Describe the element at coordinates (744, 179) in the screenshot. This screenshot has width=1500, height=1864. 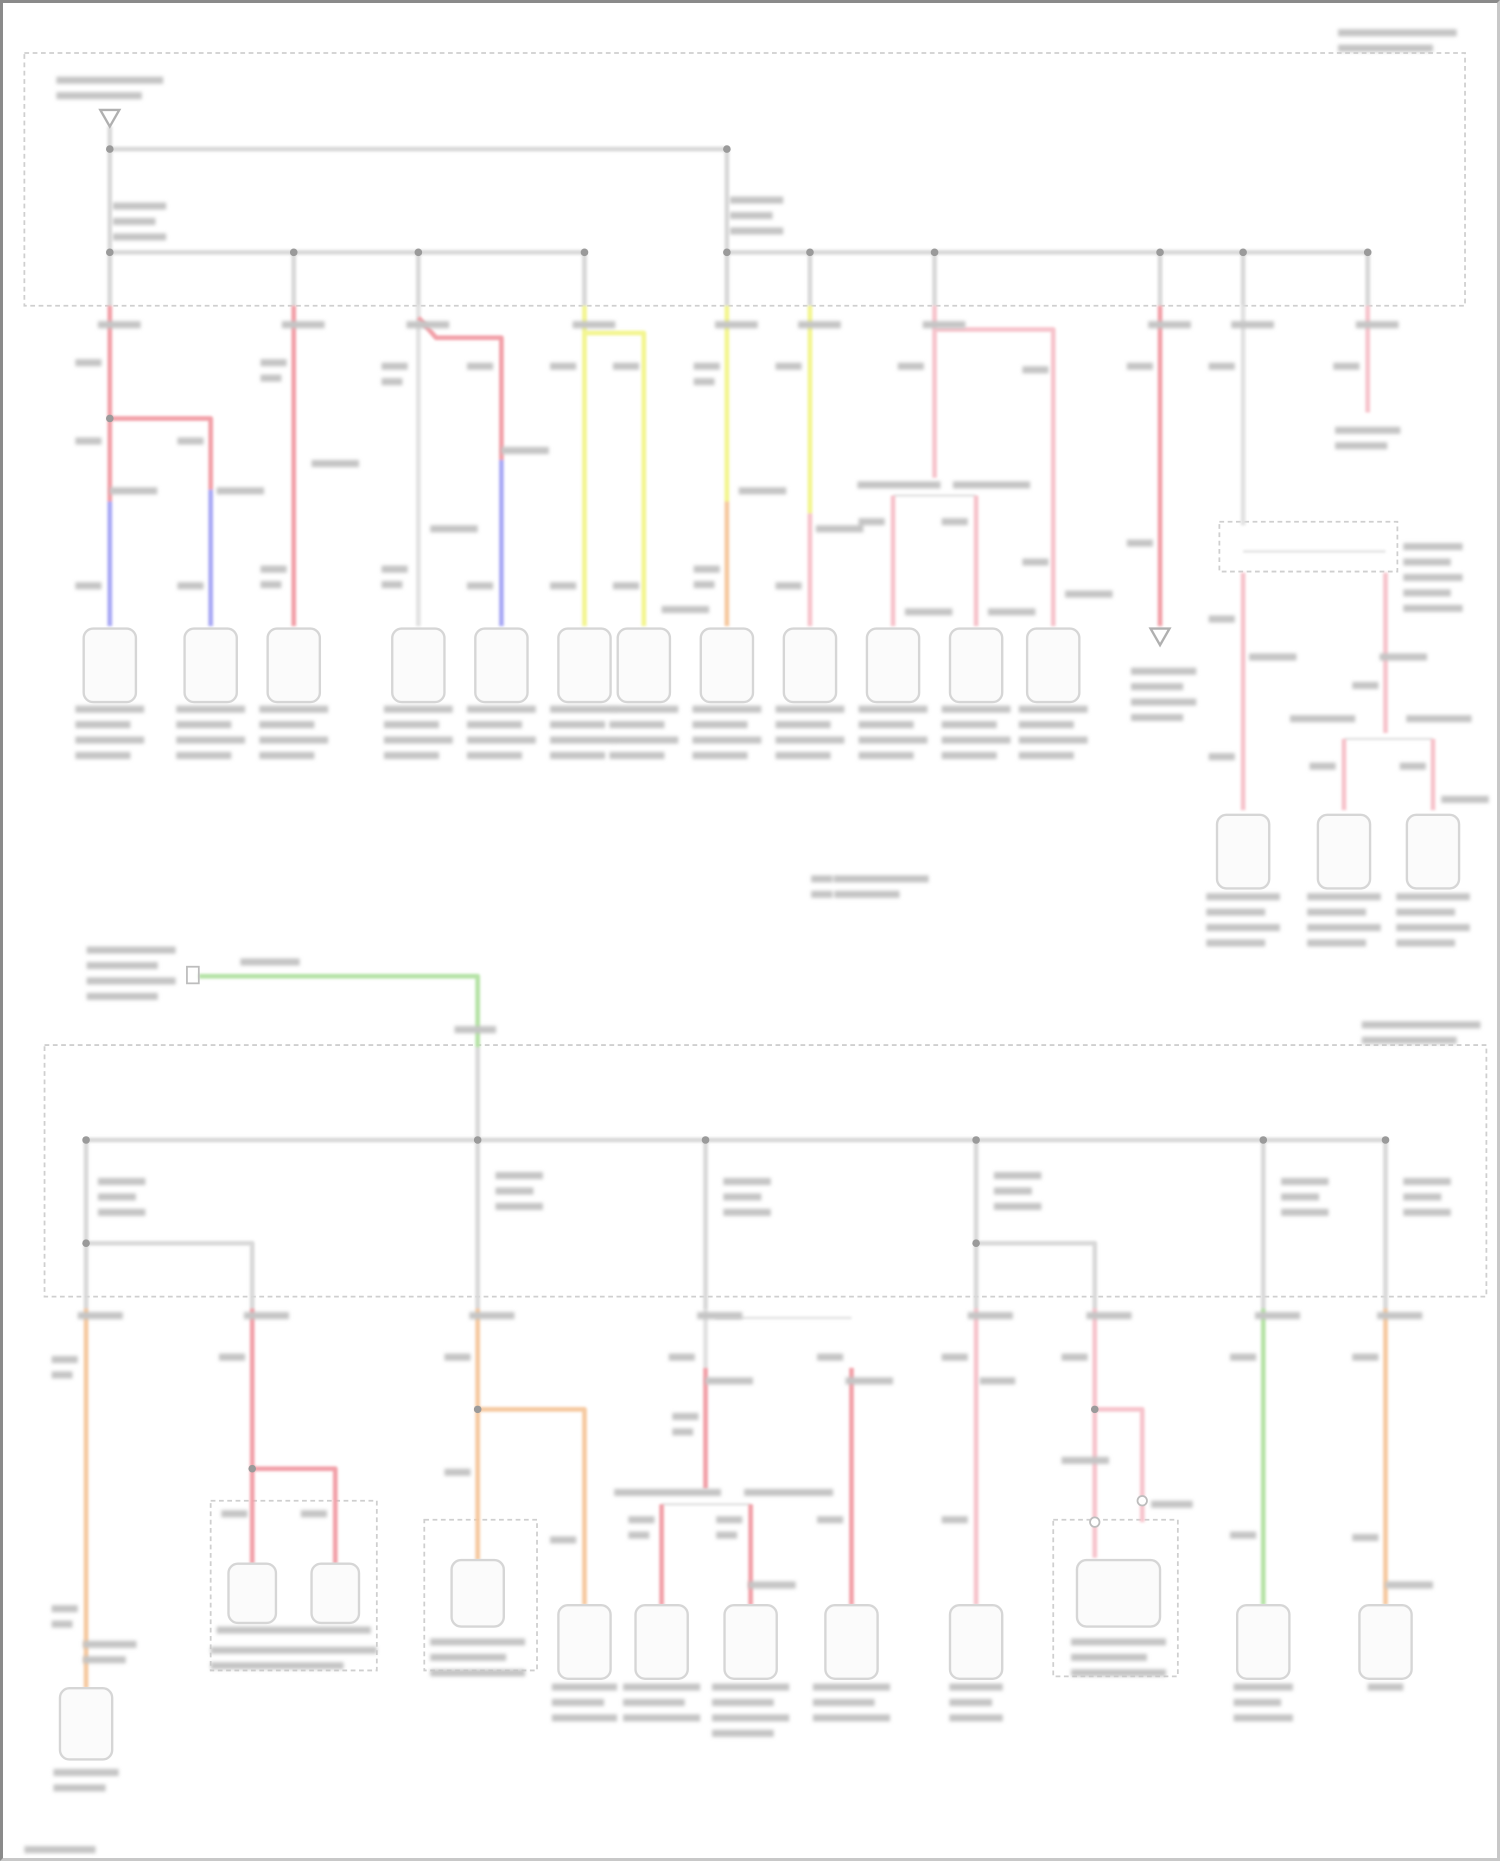
I see `dashed-enclosure` at that location.